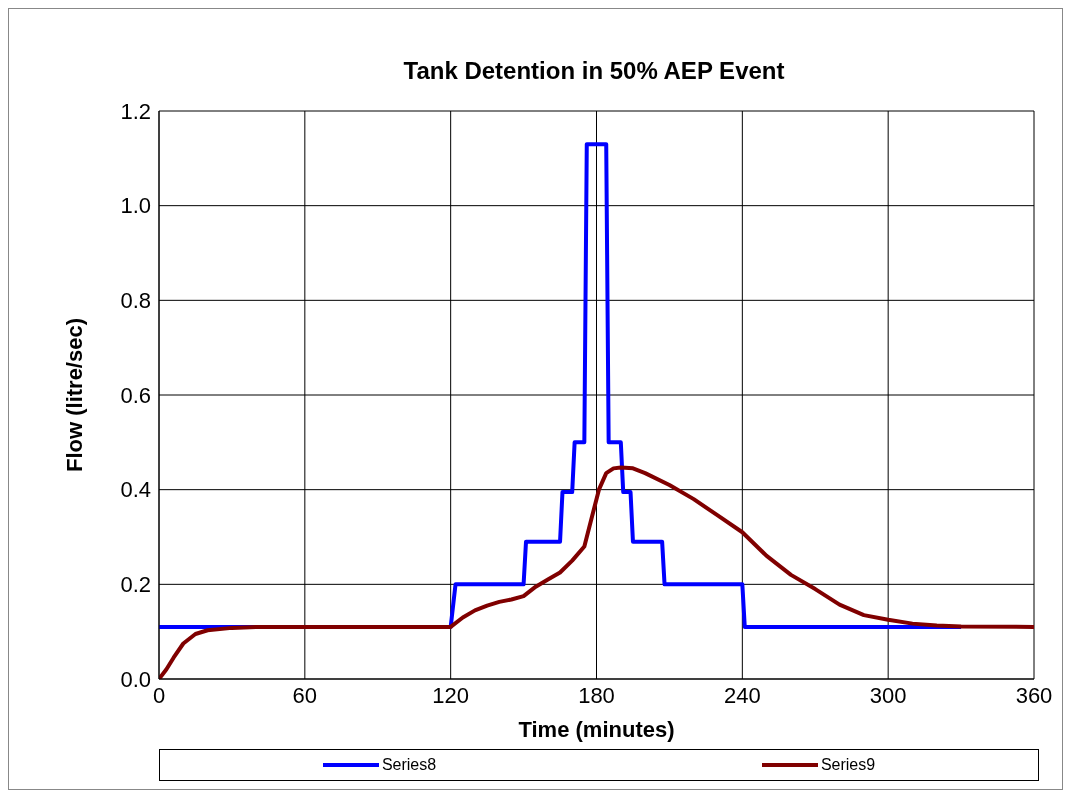 Image resolution: width=1069 pixels, height=805 pixels. I want to click on y-tick-label: 0.0, so click(135, 679).